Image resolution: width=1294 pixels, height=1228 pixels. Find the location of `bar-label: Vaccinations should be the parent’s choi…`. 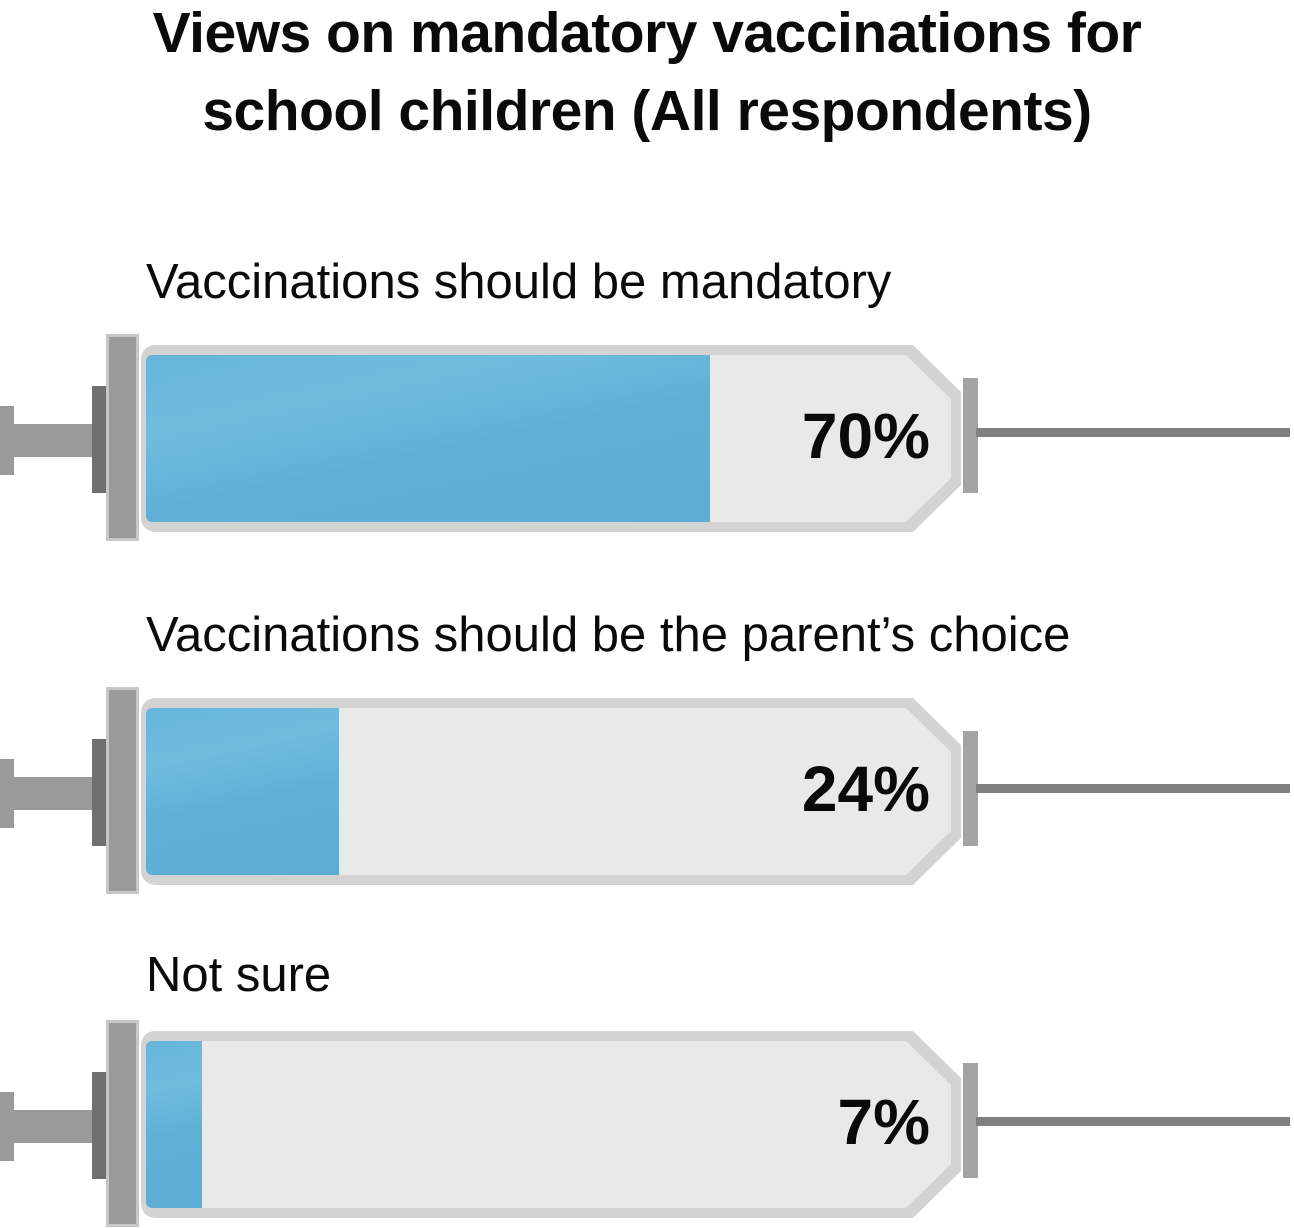

bar-label: Vaccinations should be the parent’s choi… is located at coordinates (608, 635).